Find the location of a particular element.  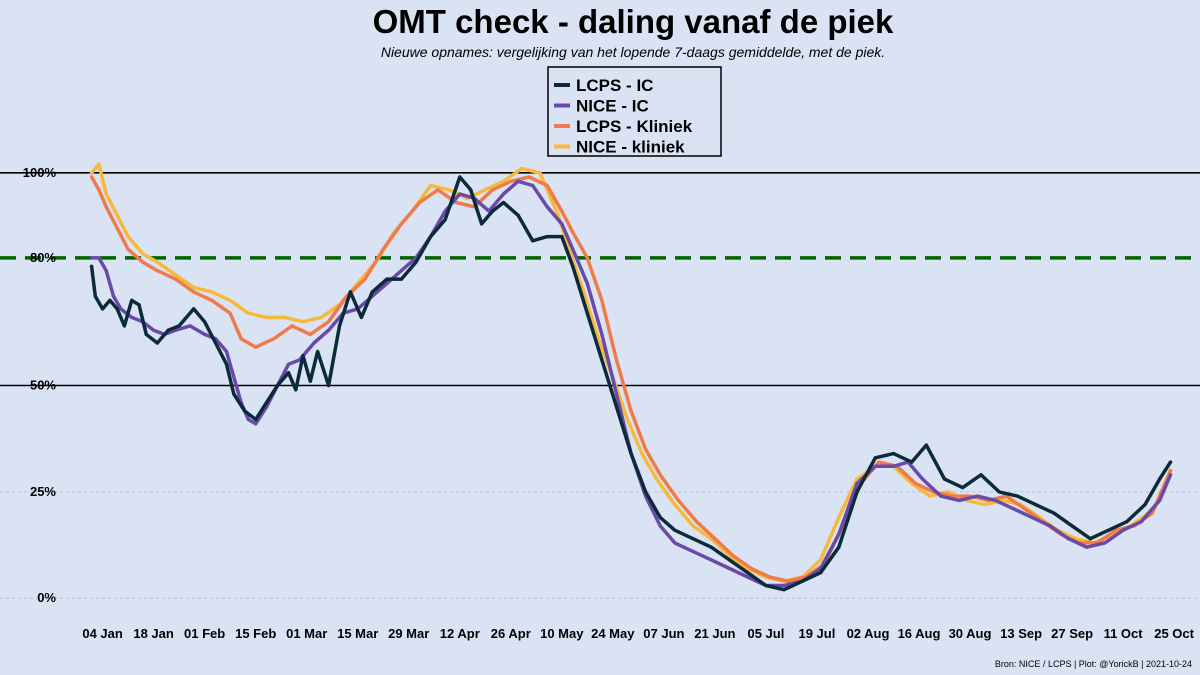

x-tick-label: 13 Sep is located at coordinates (1021, 633).